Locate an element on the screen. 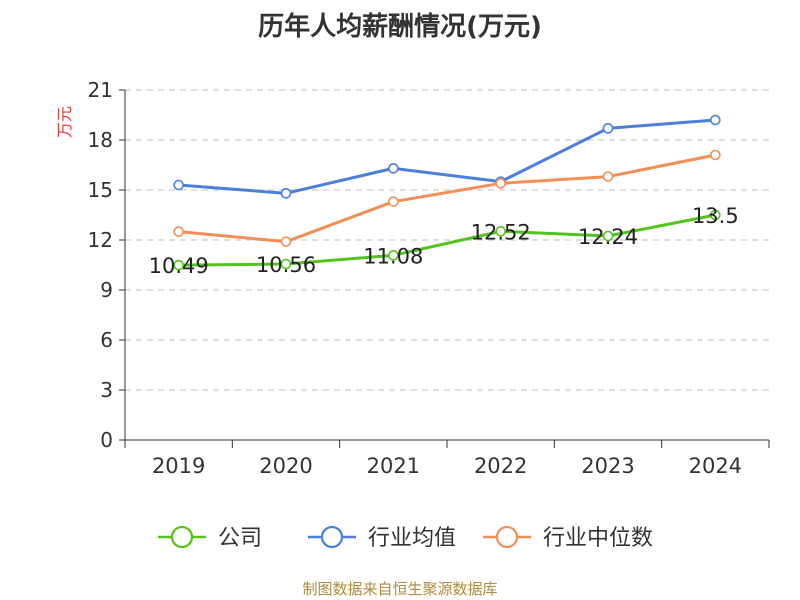 The height and width of the screenshot is (600, 800). legend-label: 行业均值 is located at coordinates (412, 538).